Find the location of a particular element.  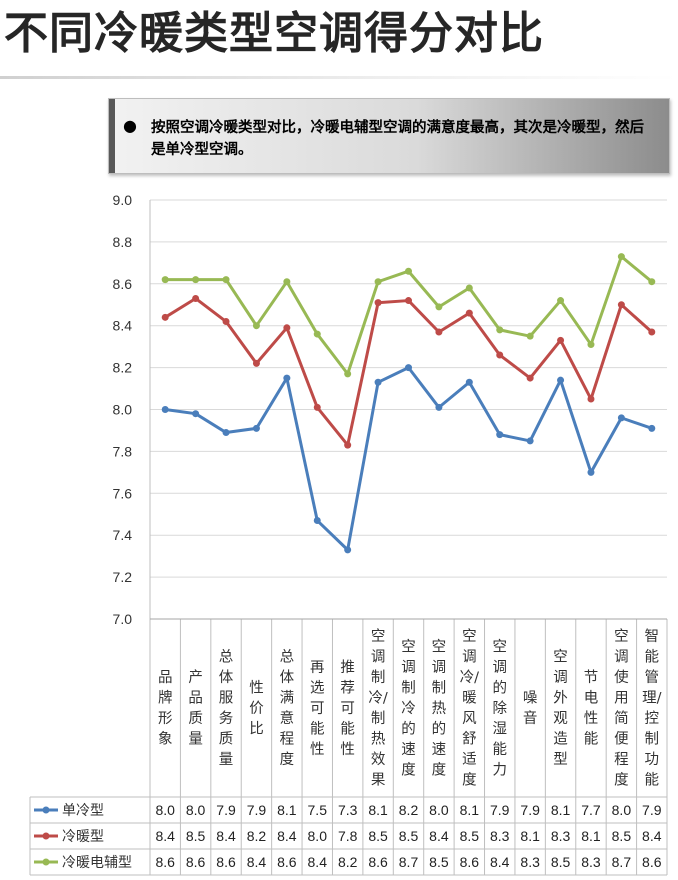

category-label: 空调制热的速度 is located at coordinates (439, 708).